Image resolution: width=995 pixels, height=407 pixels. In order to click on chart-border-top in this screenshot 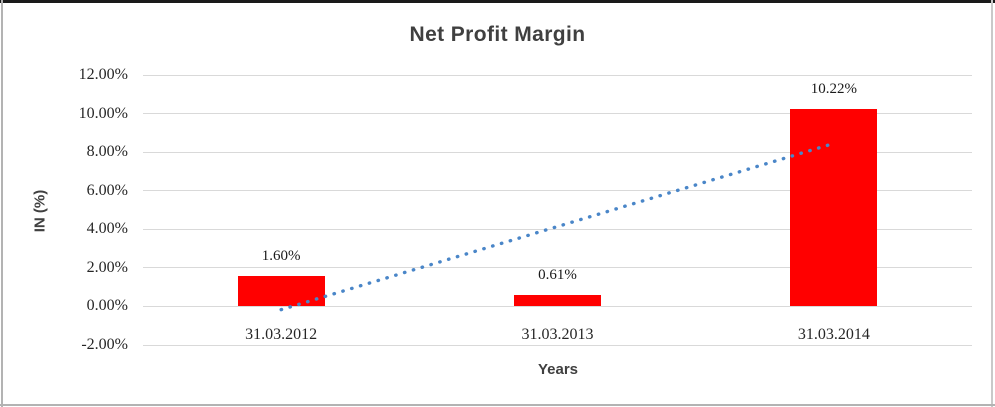, I will do `click(497, 1)`.